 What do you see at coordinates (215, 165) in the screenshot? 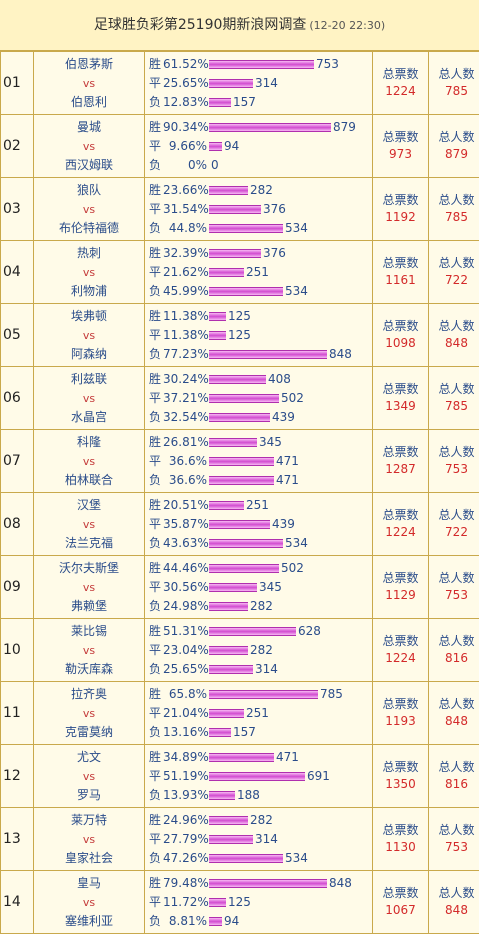
I see `lose-vote-count: 0` at bounding box center [215, 165].